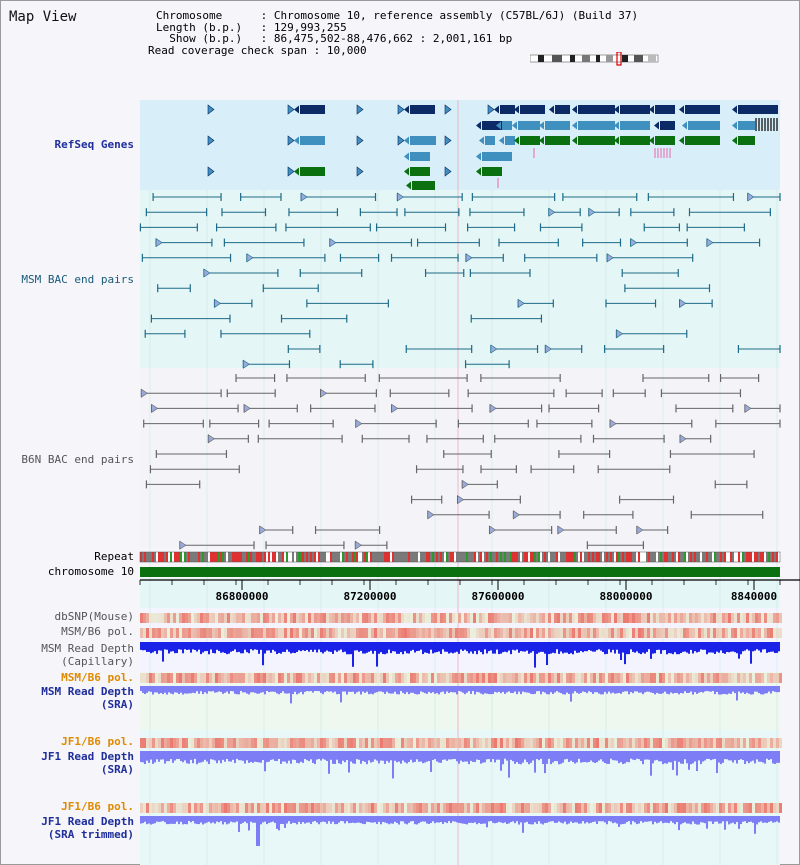 The image size is (800, 865). Describe the element at coordinates (87, 691) in the screenshot. I see `track-label-msm-depth-sra: MSM Read Depth` at that location.